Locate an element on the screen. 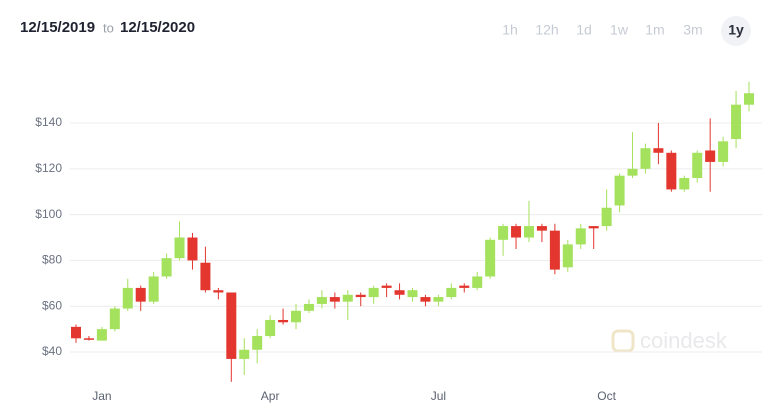  timeframe-label: 3m is located at coordinates (692, 30).